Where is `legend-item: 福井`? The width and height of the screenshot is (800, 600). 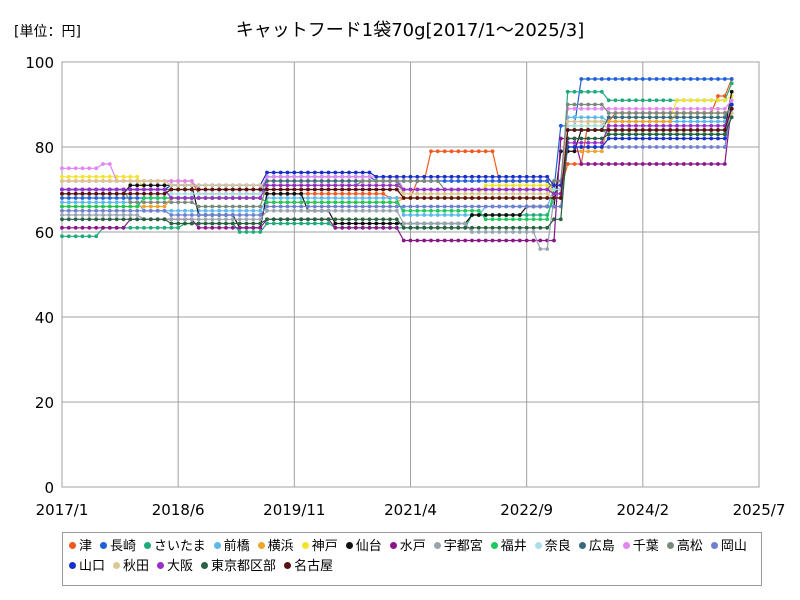
legend-item: 福井 is located at coordinates (508, 547).